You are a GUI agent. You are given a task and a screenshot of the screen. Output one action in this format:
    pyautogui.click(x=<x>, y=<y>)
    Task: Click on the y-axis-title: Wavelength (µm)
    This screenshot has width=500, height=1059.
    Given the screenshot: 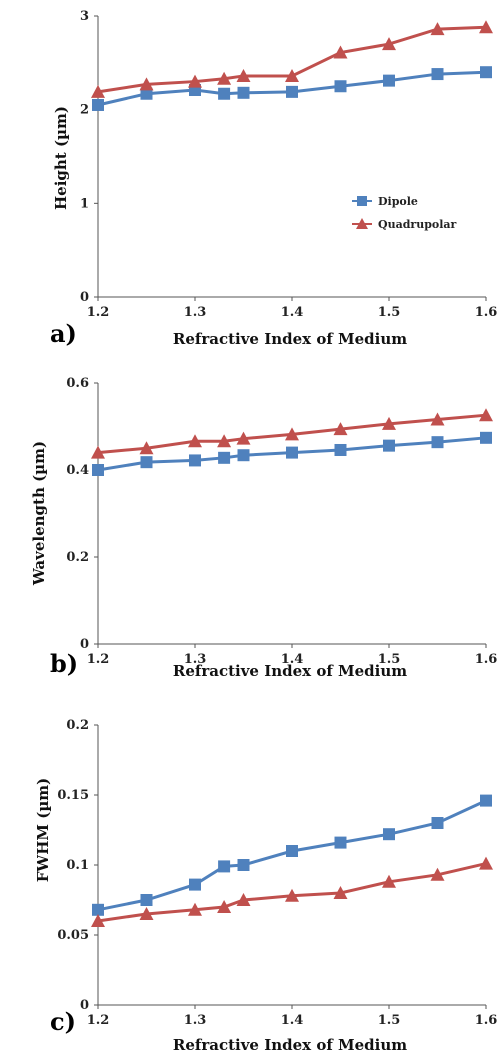 What is the action you would take?
    pyautogui.click(x=39, y=513)
    